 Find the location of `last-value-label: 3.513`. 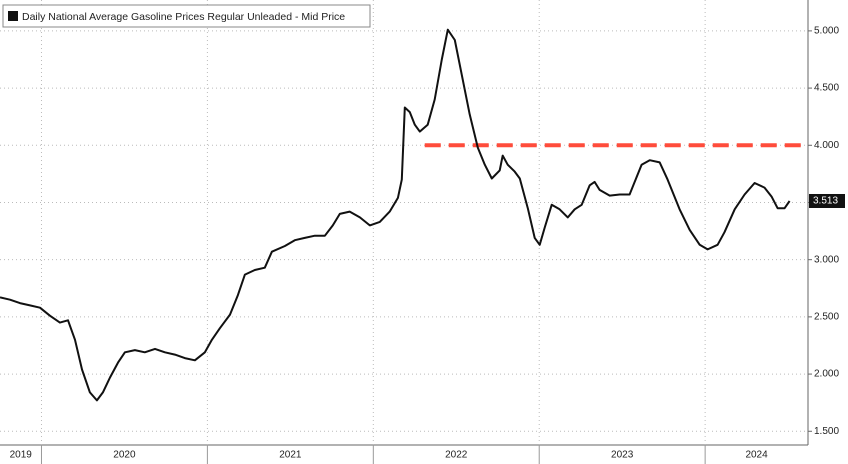

last-value-label: 3.513 is located at coordinates (825, 201).